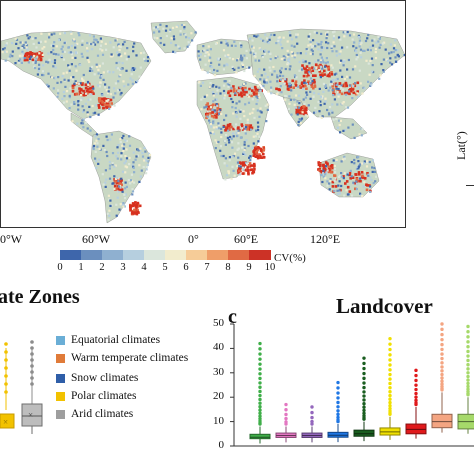  What do you see at coordinates (60, 396) in the screenshot?
I see `legend-swatch` at bounding box center [60, 396].